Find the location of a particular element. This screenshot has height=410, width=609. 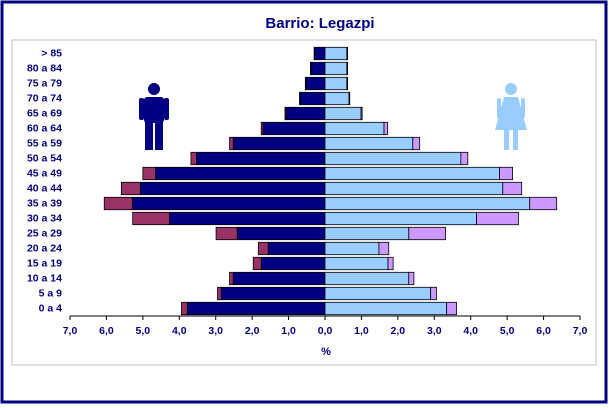

x-tick-label: 0,0 is located at coordinates (325, 331).